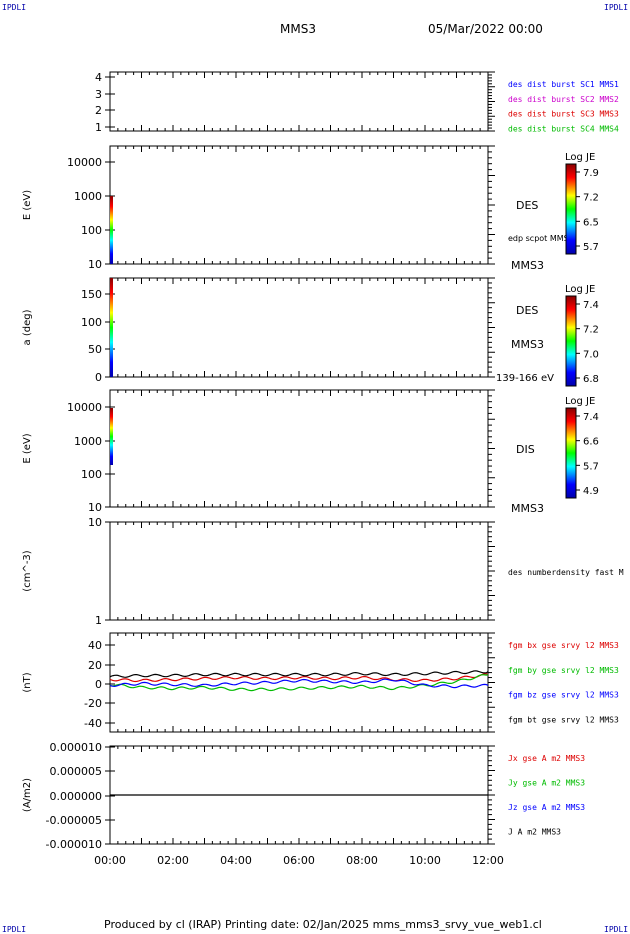 This screenshot has width=630, height=934. What do you see at coordinates (488, 860) in the screenshot?
I see `x-tick-label: 12:00` at bounding box center [488, 860].